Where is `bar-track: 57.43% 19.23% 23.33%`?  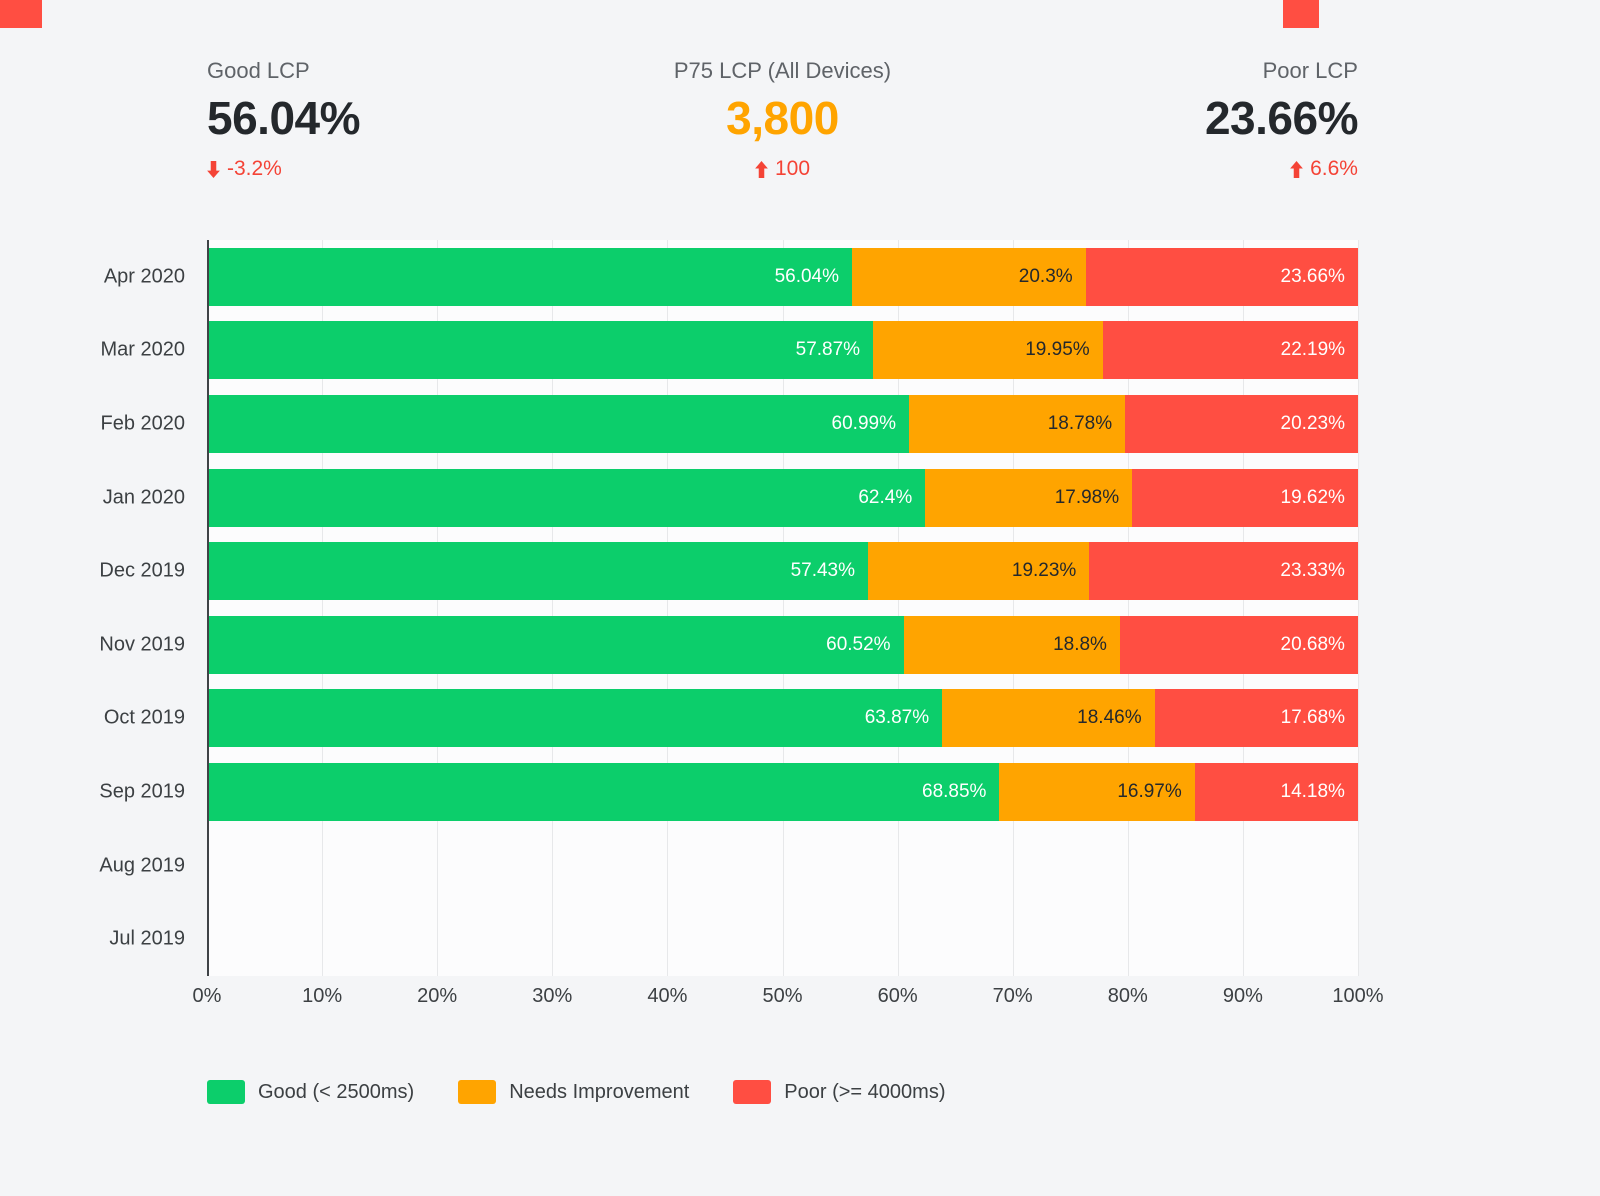 bar-track: 57.43% 19.23% 23.33% is located at coordinates (782, 571).